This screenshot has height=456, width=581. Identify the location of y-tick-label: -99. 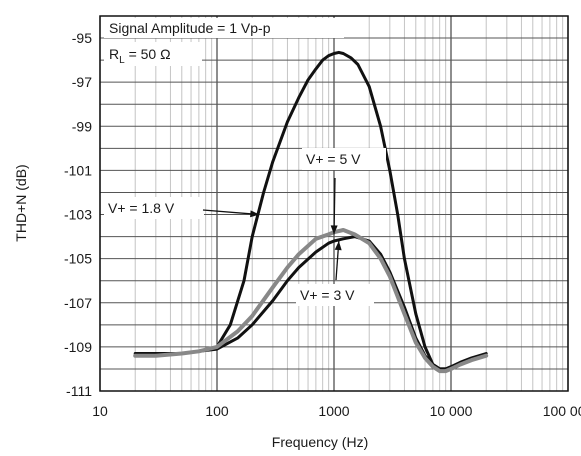
(82, 126).